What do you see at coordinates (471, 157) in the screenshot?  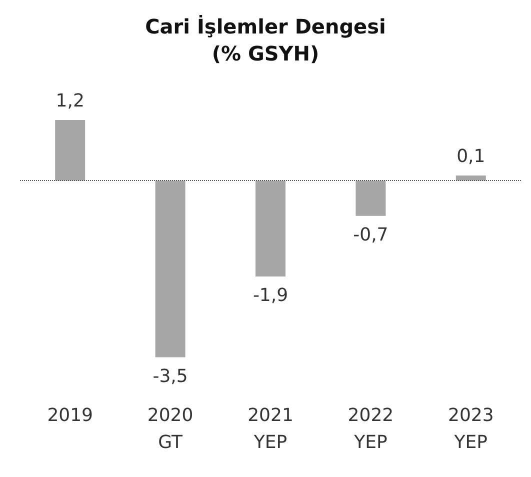 I see `data-label: 0,1` at bounding box center [471, 157].